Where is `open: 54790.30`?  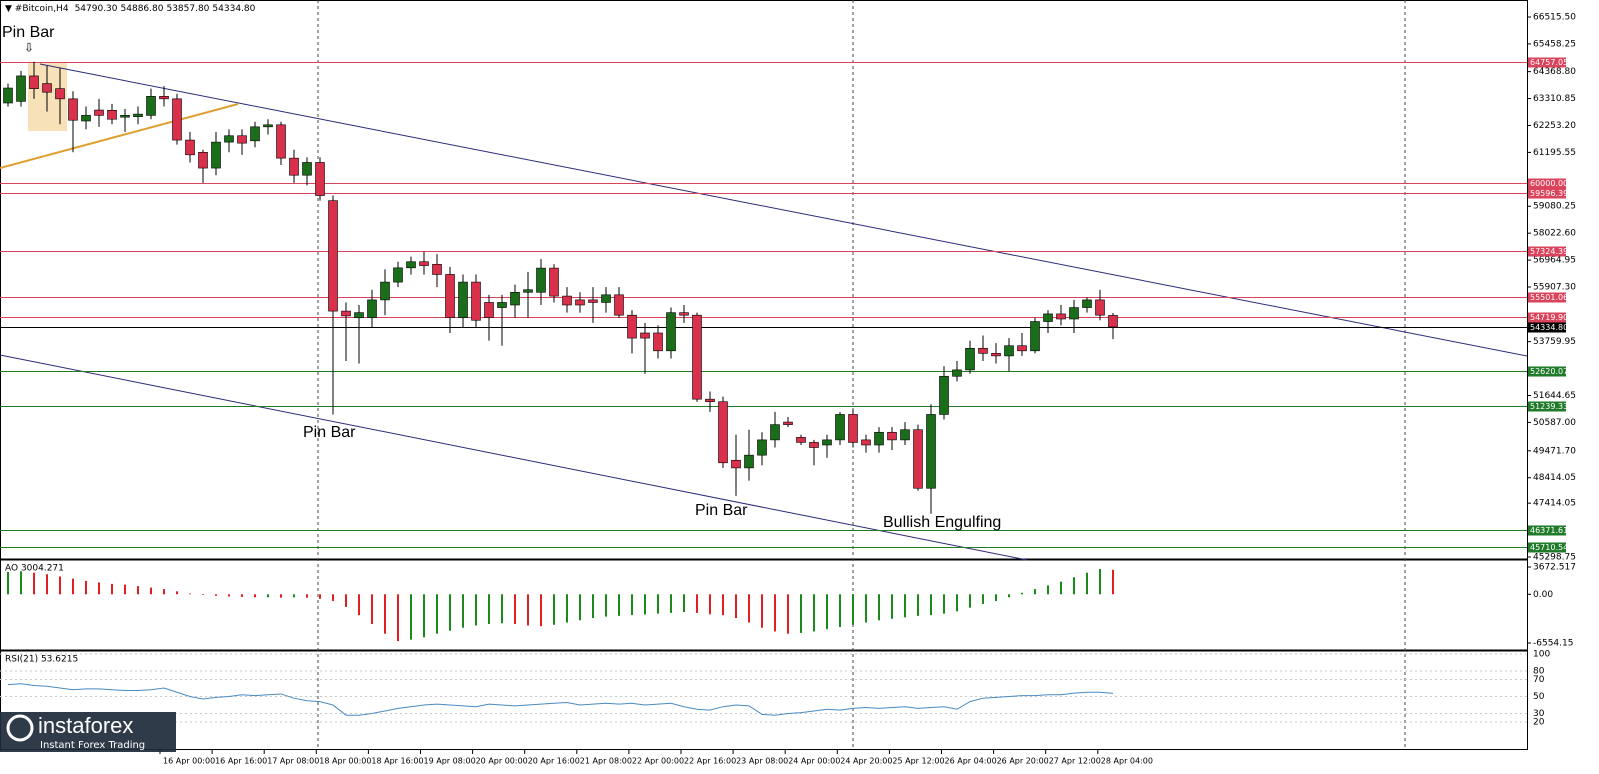
open: 54790.30 is located at coordinates (96, 9).